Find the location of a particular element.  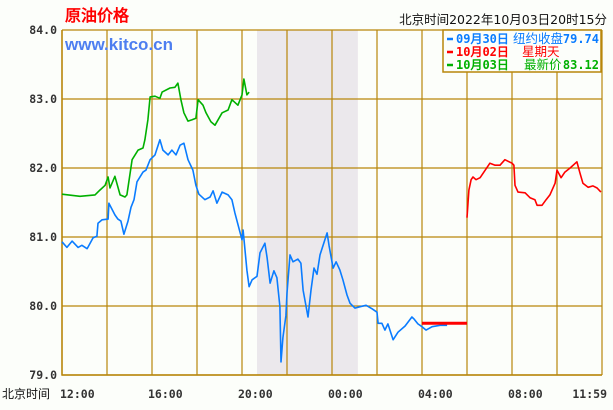

legend-label: 星期天 is located at coordinates (541, 51).